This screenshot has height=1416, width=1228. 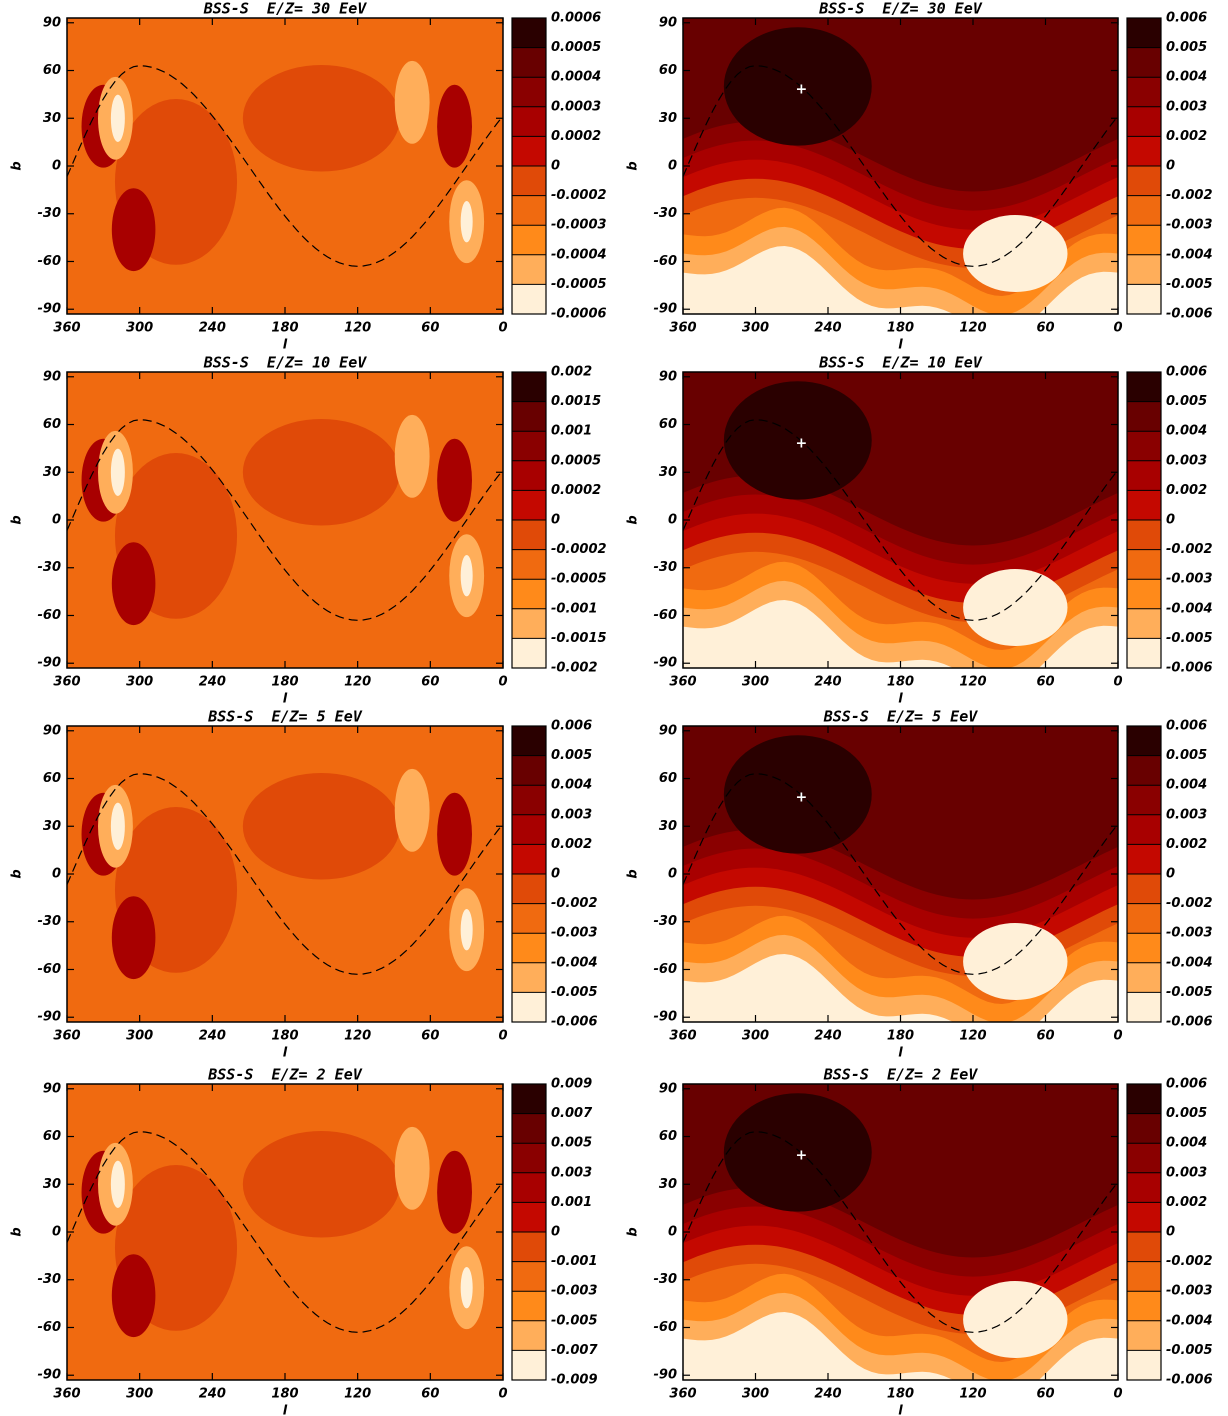 I want to click on x-tick-label: 0, so click(x=502, y=682).